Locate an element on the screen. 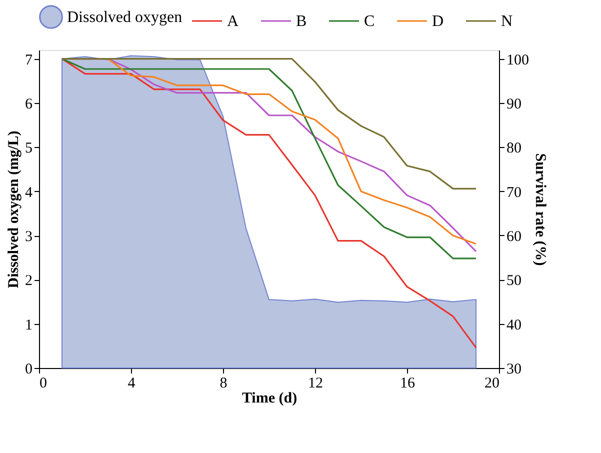 This screenshot has height=453, width=601. y2-tick-label: 60 is located at coordinates (514, 237).